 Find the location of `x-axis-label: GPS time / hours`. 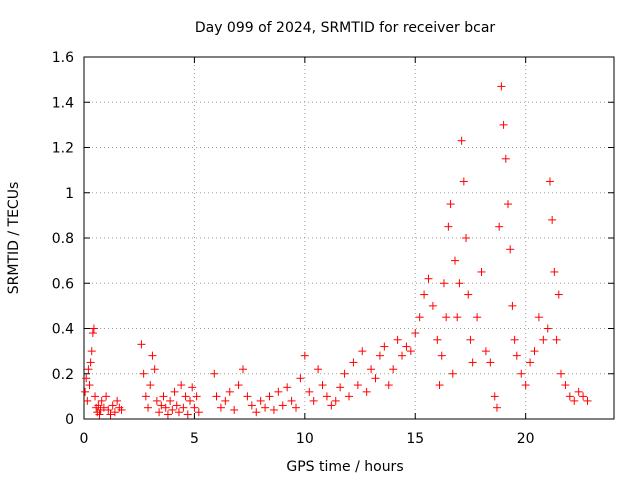

x-axis-label: GPS time / hours is located at coordinates (344, 467).